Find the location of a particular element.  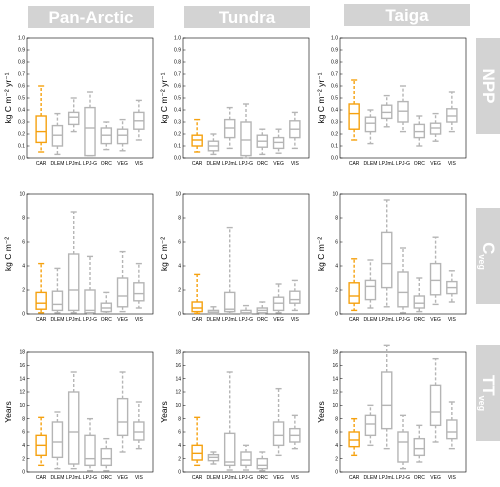

y-tick-label: 0.2 is located at coordinates (334, 135).